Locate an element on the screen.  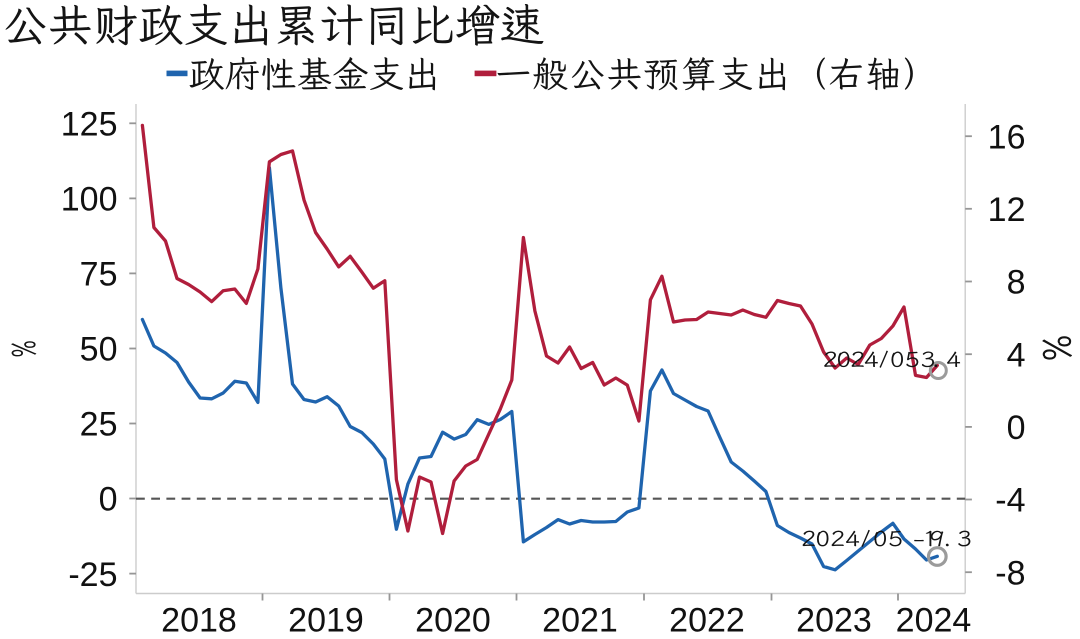
svg-text: 125 is located at coordinates (89, 125).